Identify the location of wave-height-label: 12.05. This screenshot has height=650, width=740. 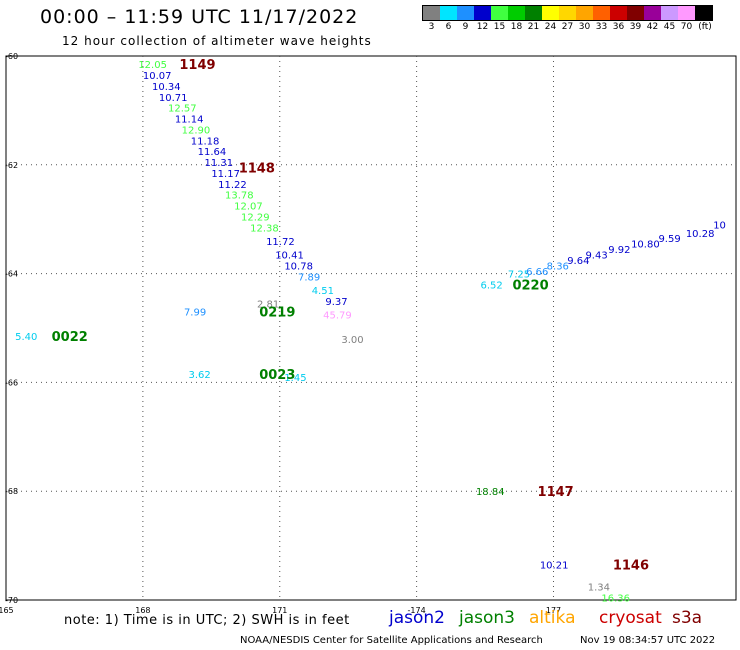
(152, 65).